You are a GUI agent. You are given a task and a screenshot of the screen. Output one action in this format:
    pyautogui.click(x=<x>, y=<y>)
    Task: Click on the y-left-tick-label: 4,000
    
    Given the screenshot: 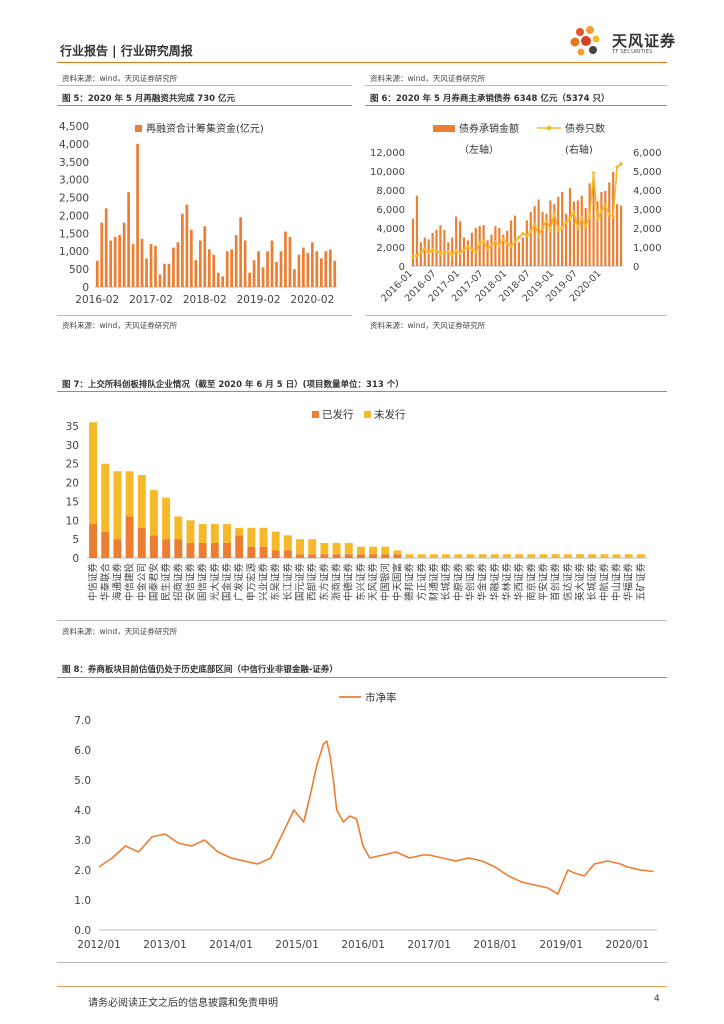 What is the action you would take?
    pyautogui.click(x=390, y=229)
    